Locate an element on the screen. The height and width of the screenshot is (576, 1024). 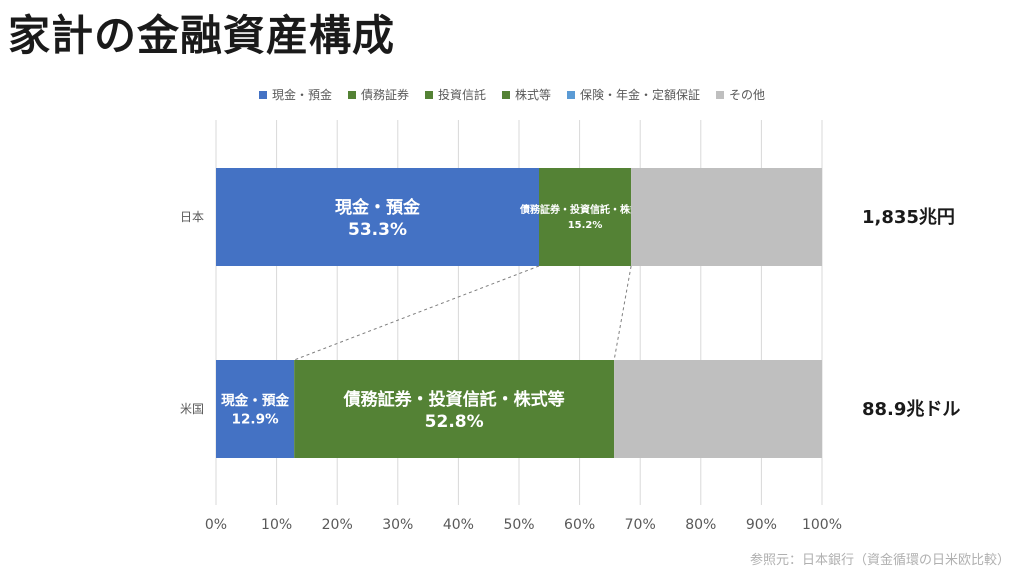
total-label: 88.9兆ドル is located at coordinates (911, 409).